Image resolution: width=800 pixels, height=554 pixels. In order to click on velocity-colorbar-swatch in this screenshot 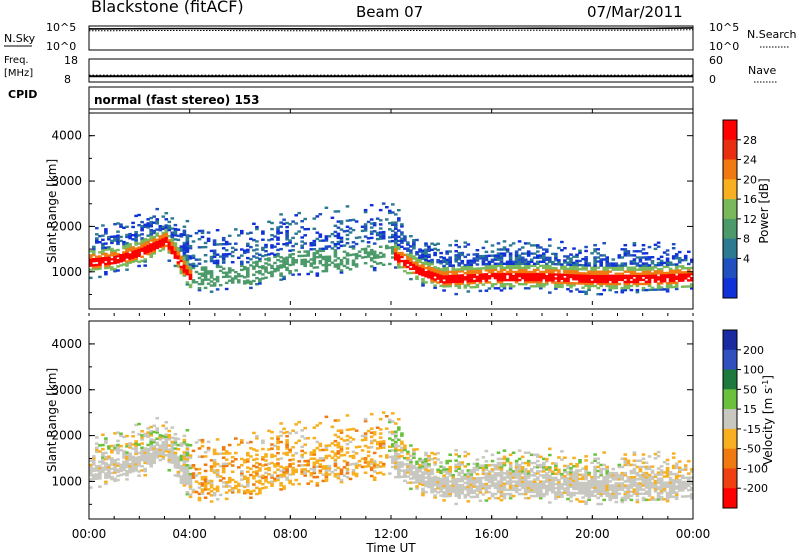, I will do `click(730, 379)`.